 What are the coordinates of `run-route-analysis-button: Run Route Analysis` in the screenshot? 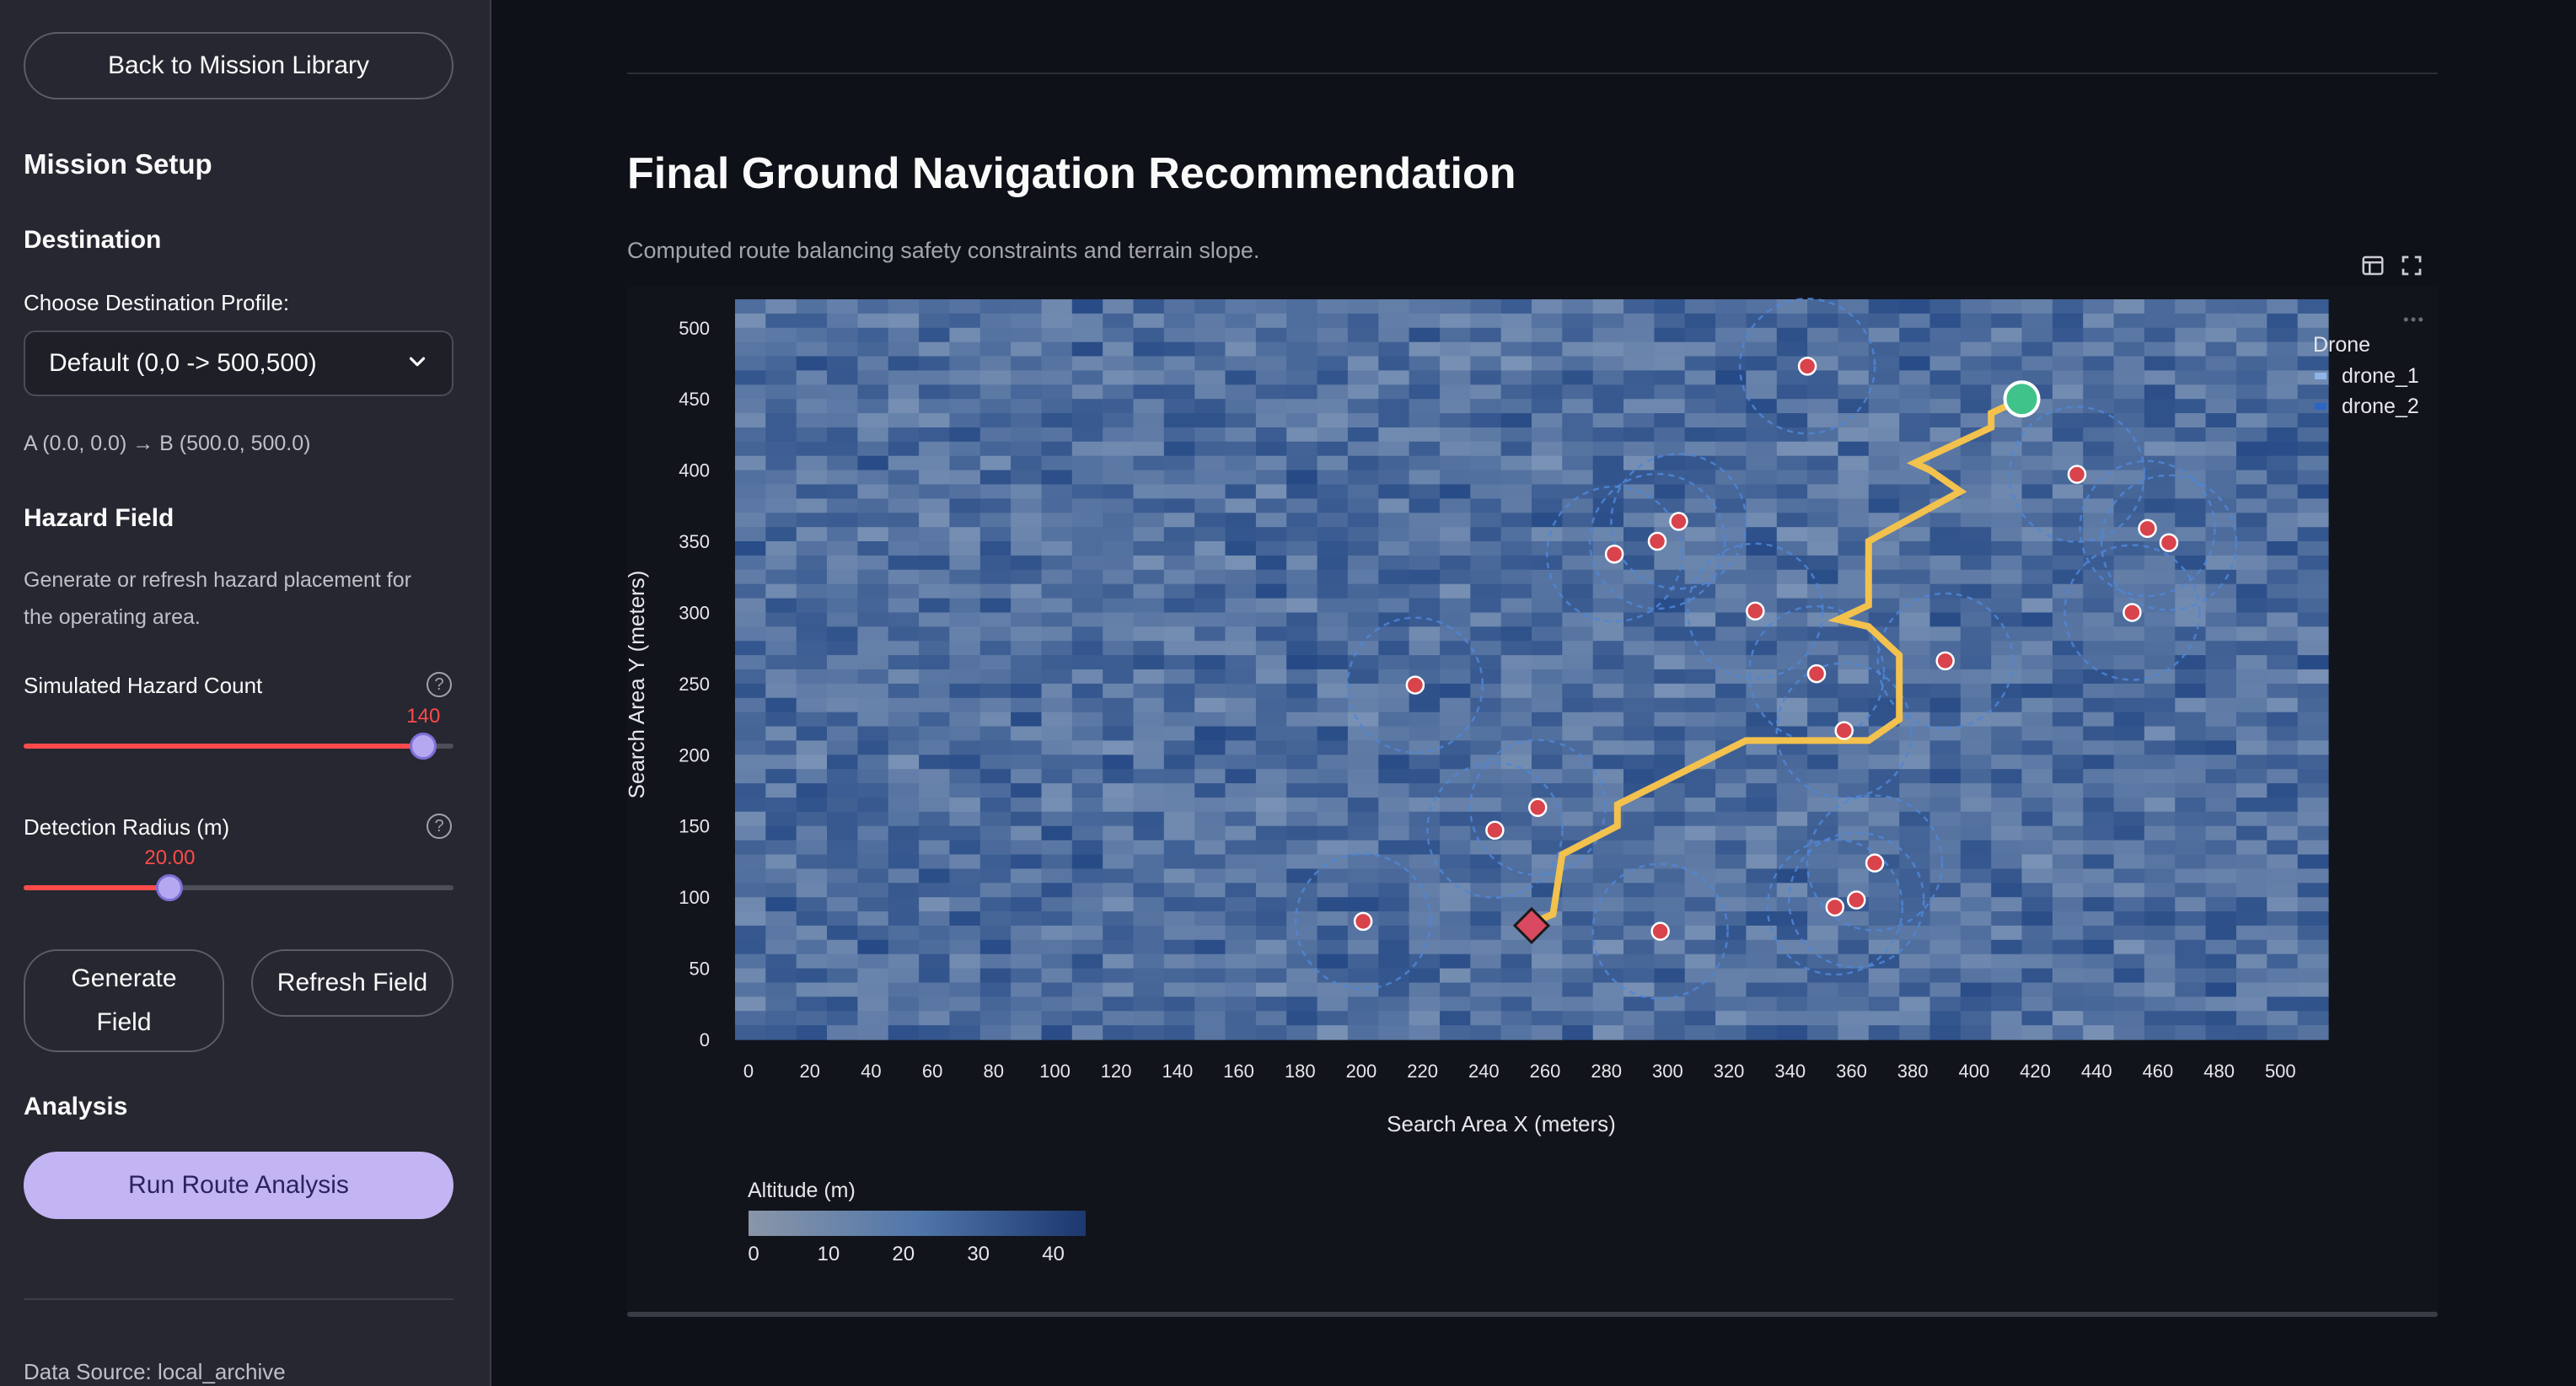 It's located at (238, 1185).